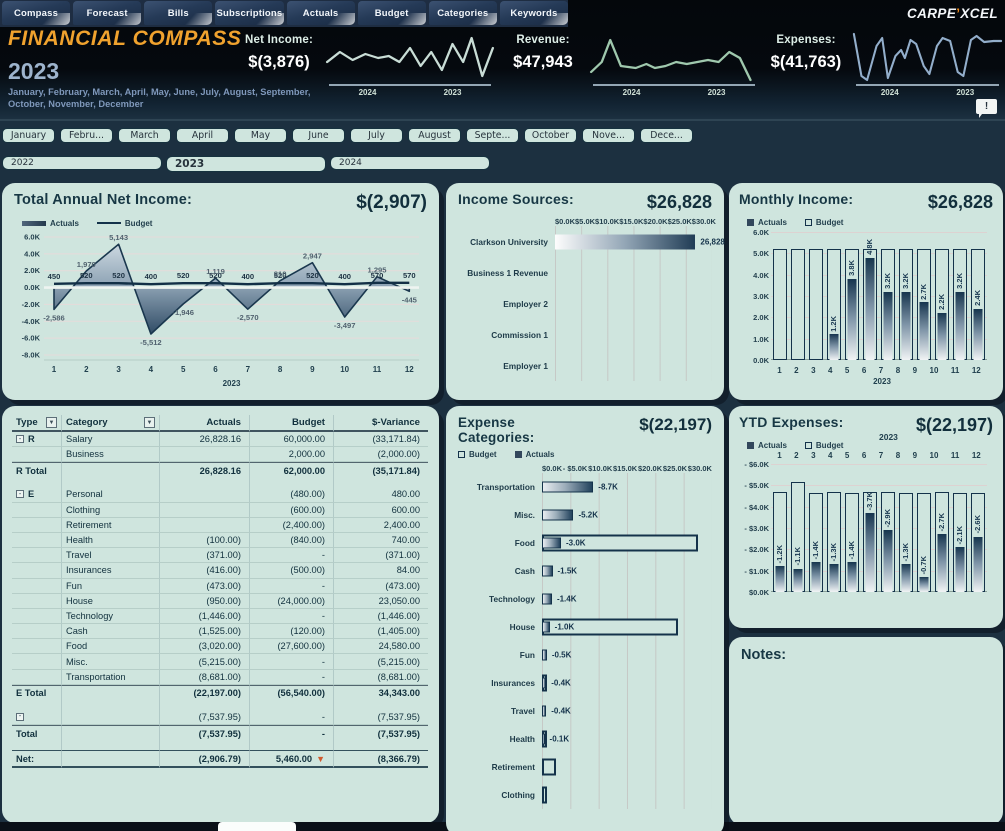 The width and height of the screenshot is (1005, 831). Describe the element at coordinates (483, 454) in the screenshot. I see `legend-label: Budget` at that location.